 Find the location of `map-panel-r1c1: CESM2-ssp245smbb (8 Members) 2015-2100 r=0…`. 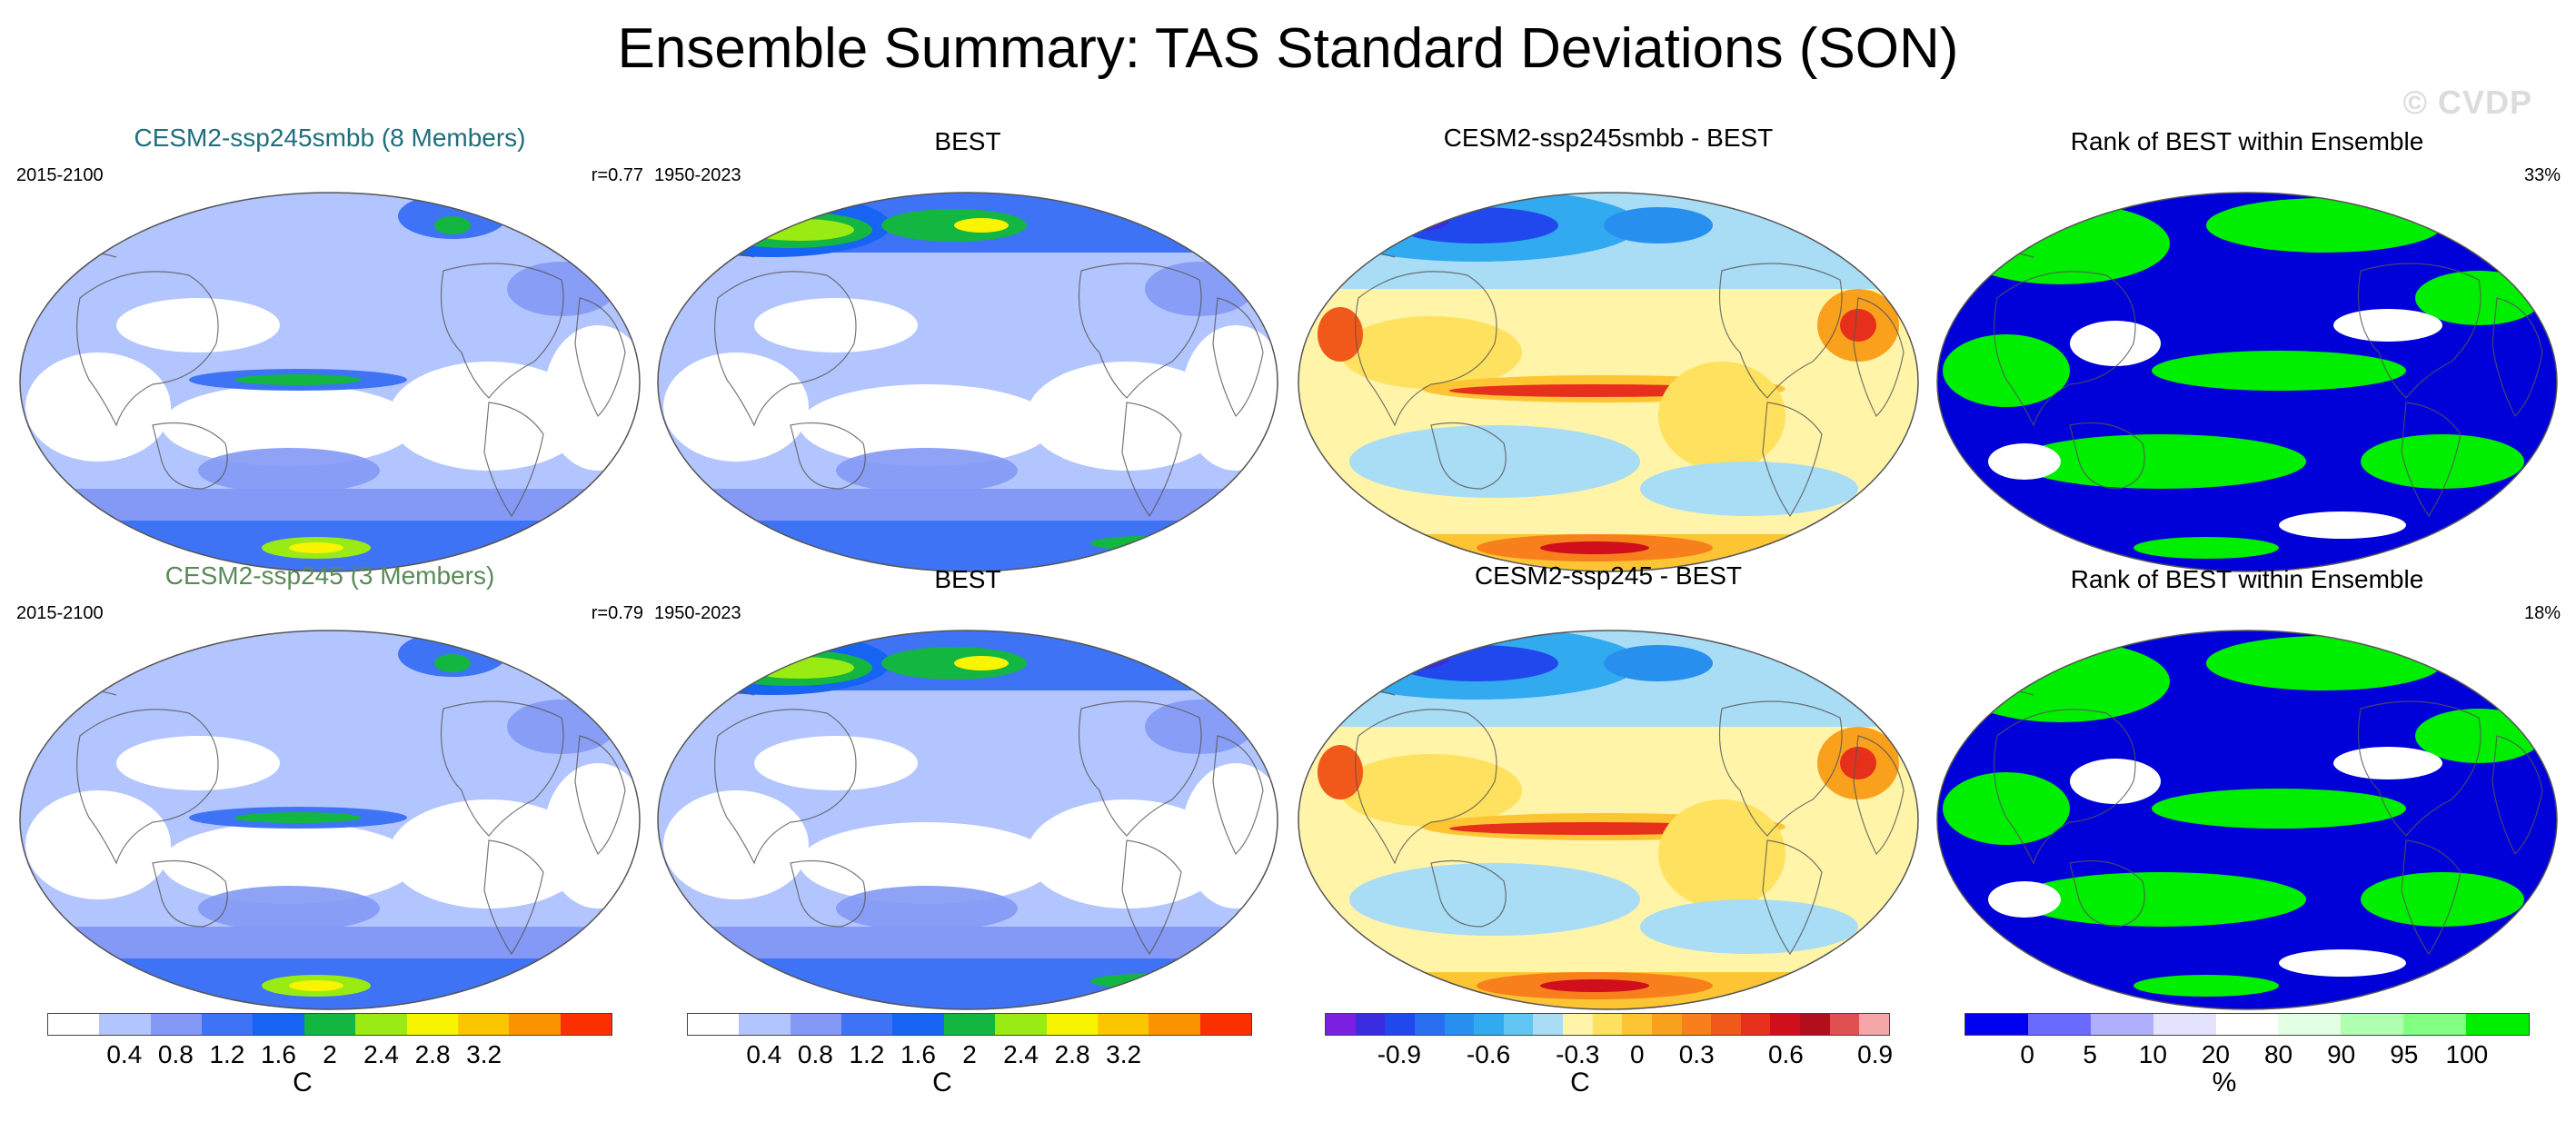

map-panel-r1c1: CESM2-ssp245smbb (8 Members) 2015-2100 r=0… is located at coordinates (330, 348).